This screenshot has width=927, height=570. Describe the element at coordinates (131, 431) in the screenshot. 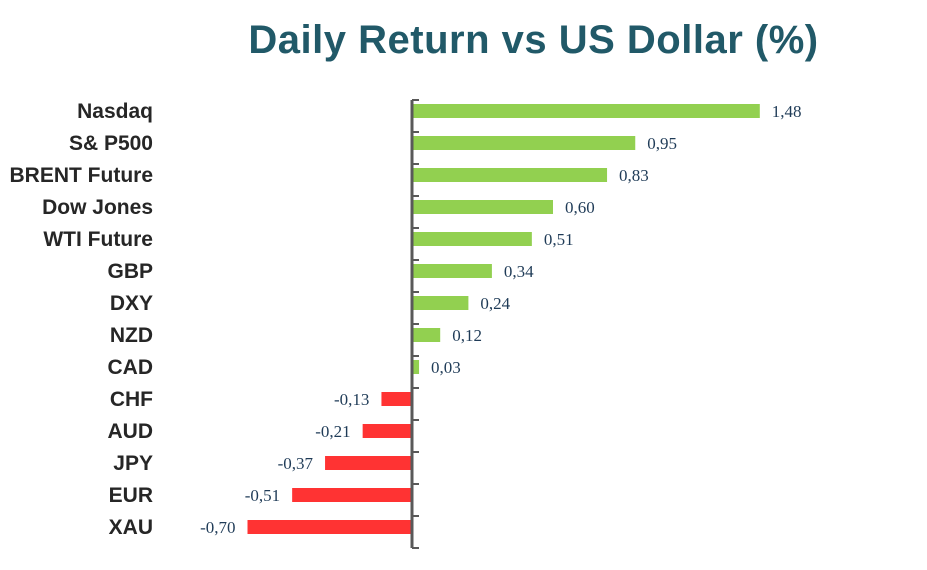

I see `category-label: AUD` at that location.